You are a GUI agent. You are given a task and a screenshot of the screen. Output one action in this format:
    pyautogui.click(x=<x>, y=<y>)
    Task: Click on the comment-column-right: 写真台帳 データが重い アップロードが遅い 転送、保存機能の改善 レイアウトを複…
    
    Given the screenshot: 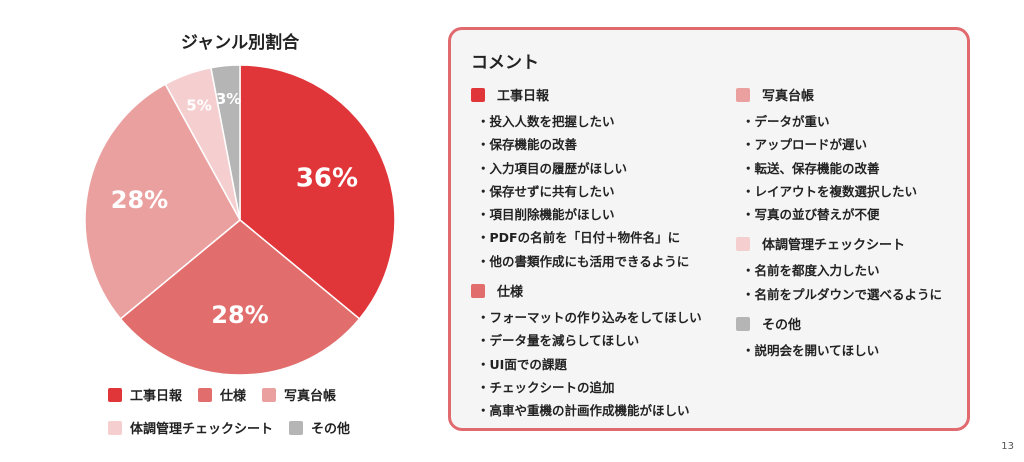 What is the action you would take?
    pyautogui.click(x=851, y=227)
    